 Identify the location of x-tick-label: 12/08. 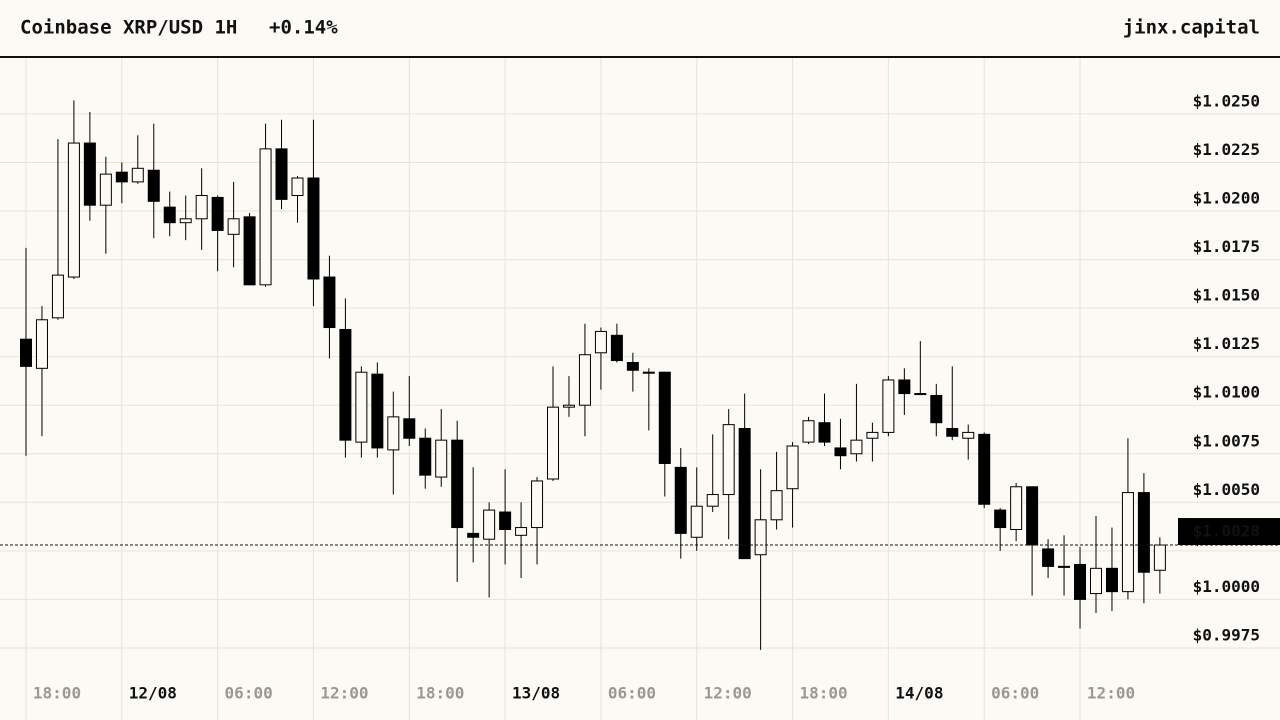
(153, 693).